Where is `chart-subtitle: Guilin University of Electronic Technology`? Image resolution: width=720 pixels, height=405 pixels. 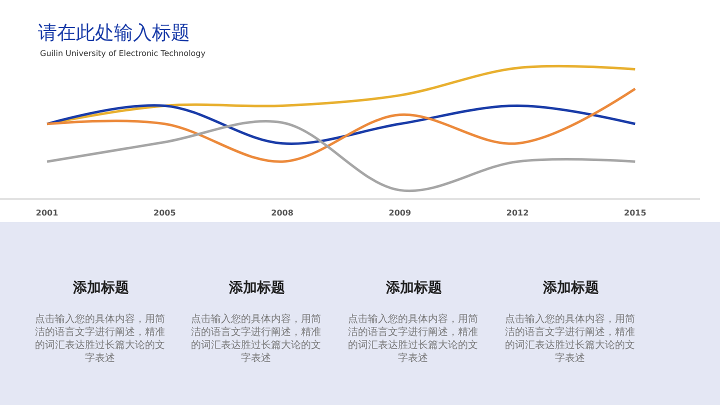 chart-subtitle: Guilin University of Electronic Technology is located at coordinates (123, 53).